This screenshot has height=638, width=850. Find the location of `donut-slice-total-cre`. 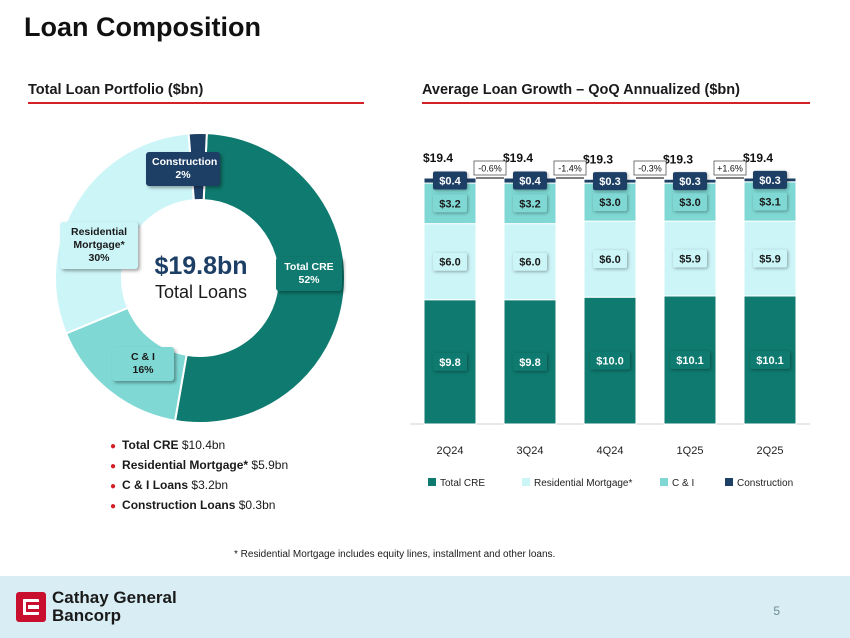

donut-slice-total-cre is located at coordinates (259, 278).